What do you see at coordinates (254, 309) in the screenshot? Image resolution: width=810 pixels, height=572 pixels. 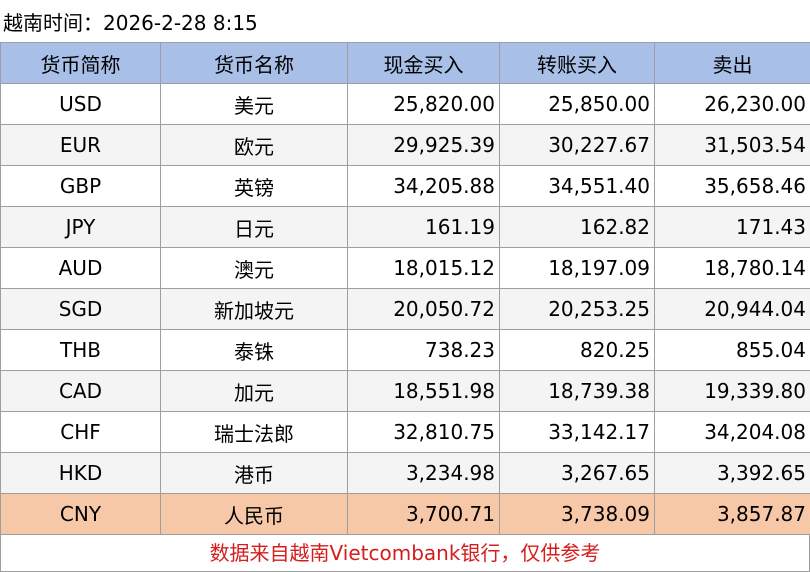 I see `currency-name-cell: 新加坡元` at bounding box center [254, 309].